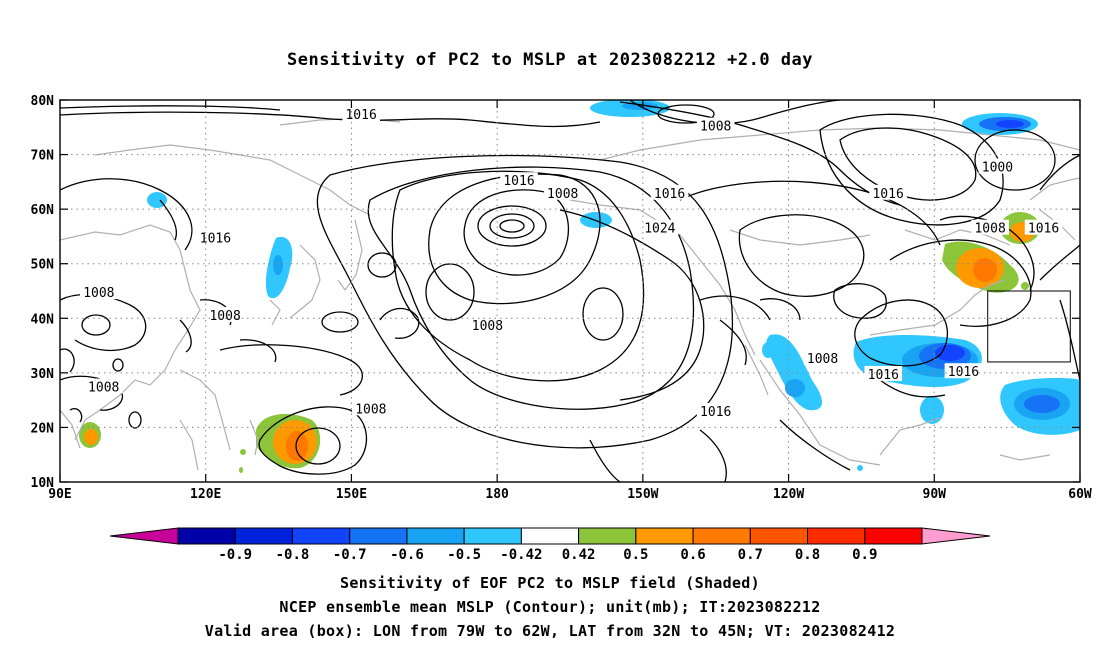 This screenshot has width=1100, height=650. What do you see at coordinates (794, 372) in the screenshot?
I see `neg-patch-baja` at bounding box center [794, 372].